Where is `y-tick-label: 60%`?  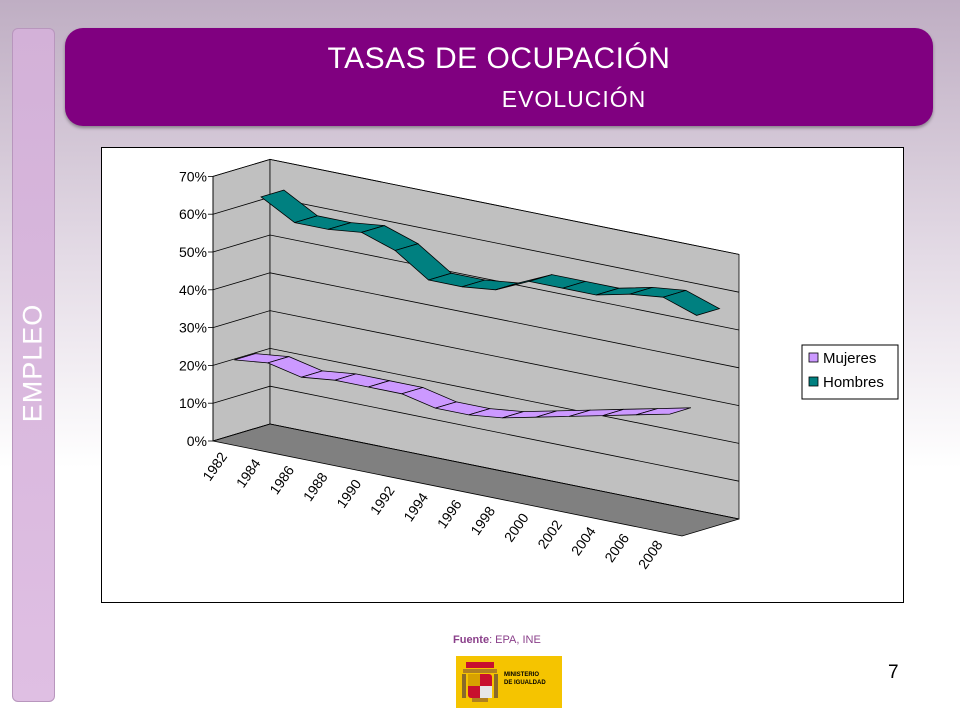
y-tick-label: 60% is located at coordinates (193, 214).